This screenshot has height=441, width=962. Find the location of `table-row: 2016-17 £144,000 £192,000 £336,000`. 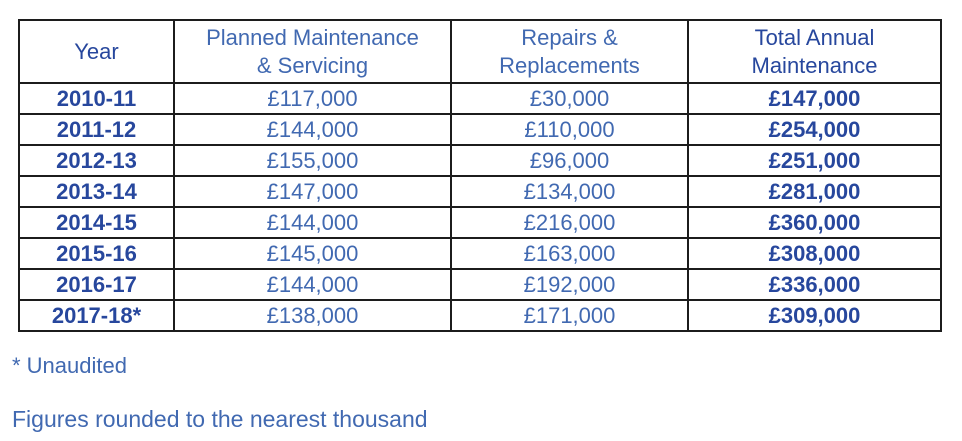

table-row: 2016-17 £144,000 £192,000 £336,000 is located at coordinates (480, 284).